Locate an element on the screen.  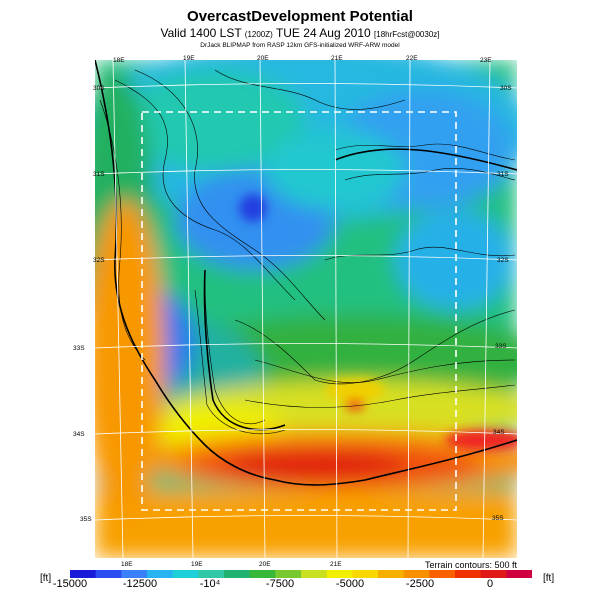
colorbar-tick-label: -7500 is located at coordinates (280, 584).